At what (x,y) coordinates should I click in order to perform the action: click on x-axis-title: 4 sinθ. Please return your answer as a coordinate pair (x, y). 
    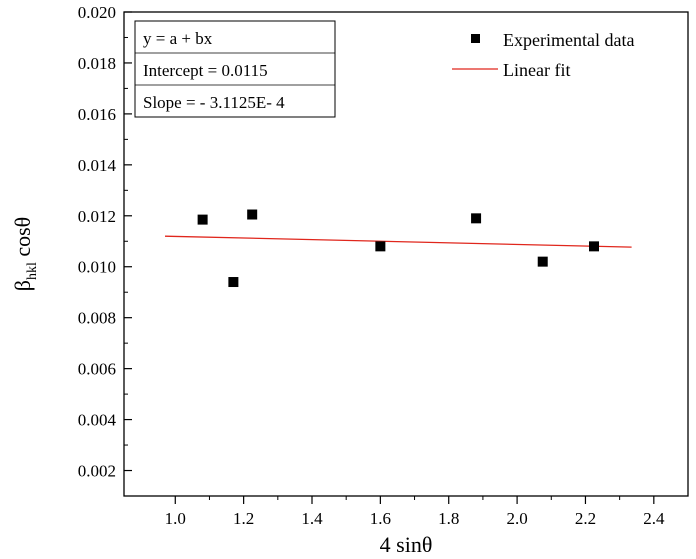
    Looking at the image, I should click on (406, 544).